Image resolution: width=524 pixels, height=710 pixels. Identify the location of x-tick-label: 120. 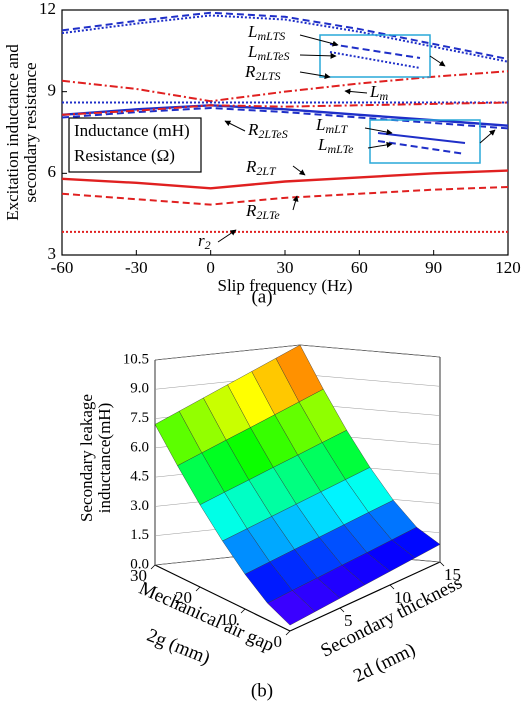
(508, 267).